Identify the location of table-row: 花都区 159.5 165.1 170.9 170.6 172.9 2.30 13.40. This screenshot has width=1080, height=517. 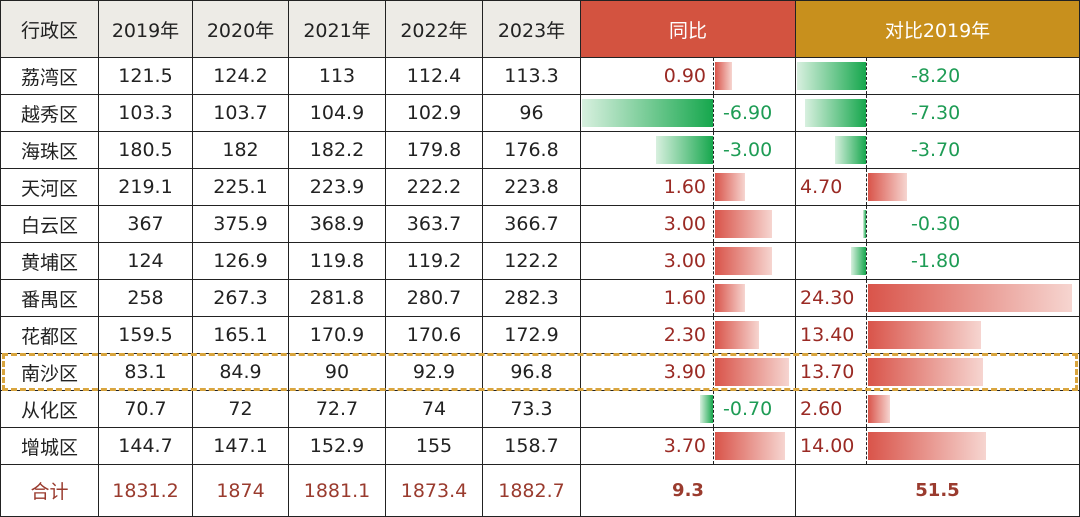
(540, 335).